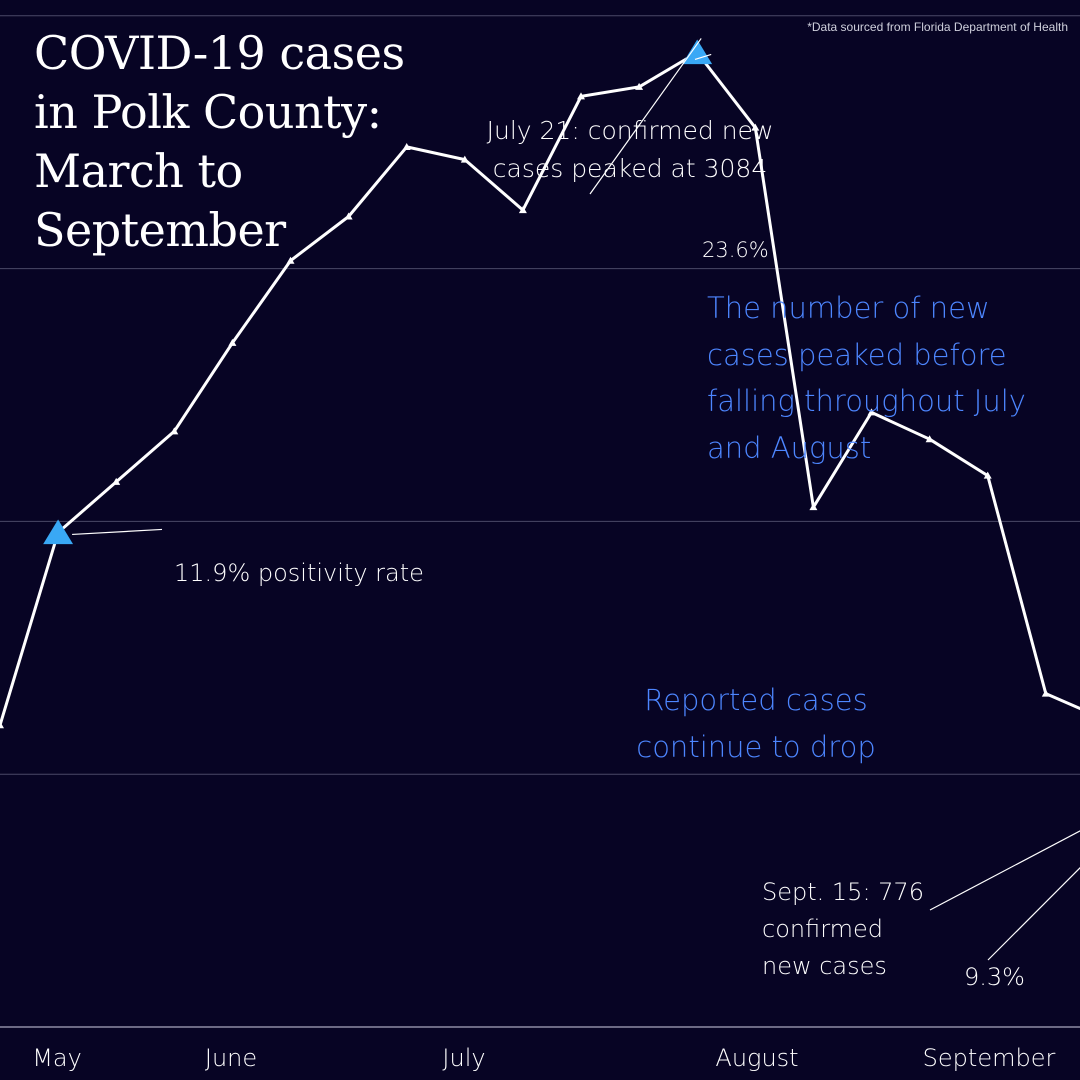 This screenshot has width=1080, height=1080. I want to click on end-rate-label: 9.3%, so click(994, 977).